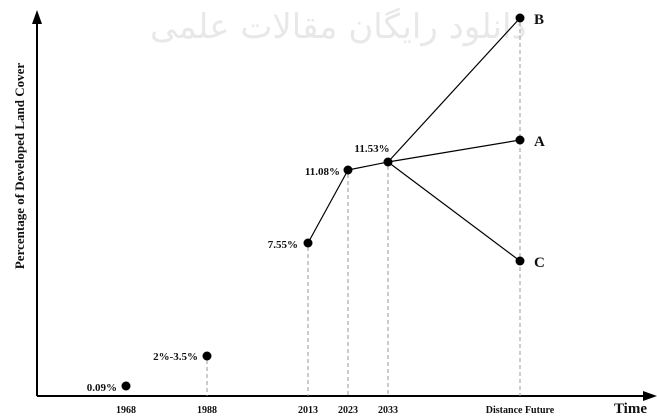 The height and width of the screenshot is (416, 657). Describe the element at coordinates (454, 151) in the screenshot. I see `scenario-line-A` at that location.